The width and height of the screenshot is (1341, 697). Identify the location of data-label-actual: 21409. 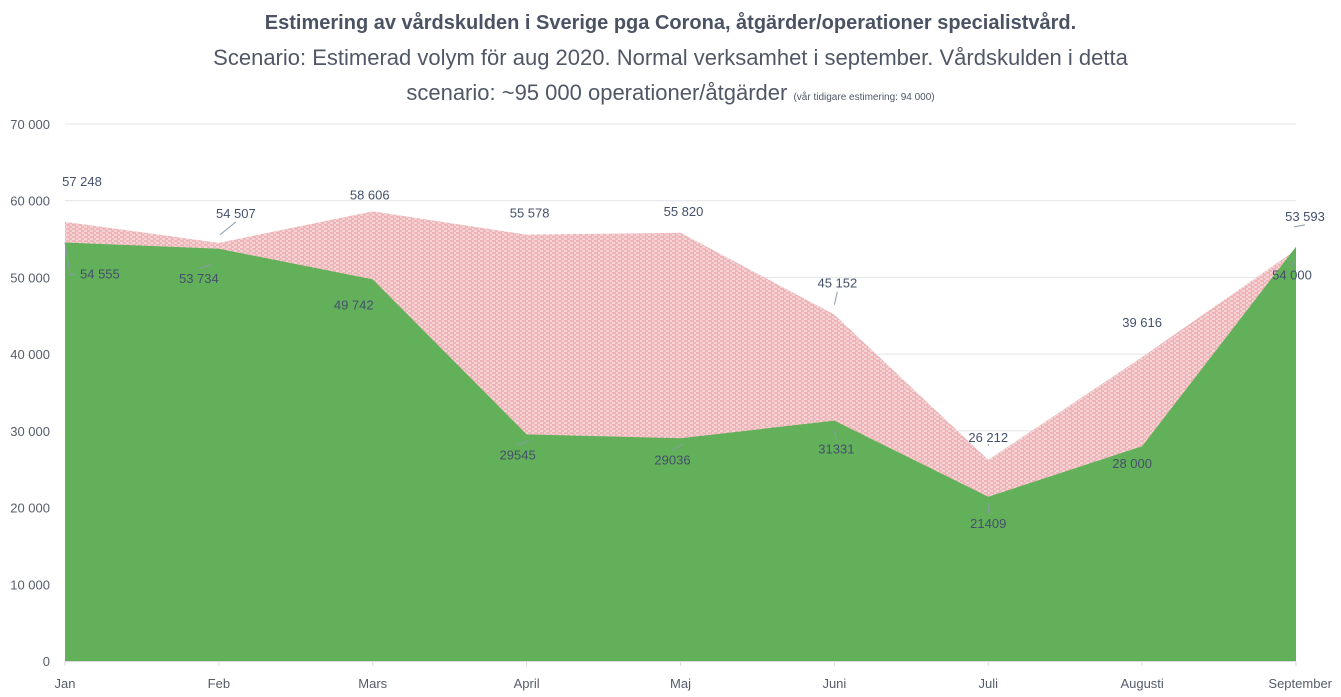
(988, 523).